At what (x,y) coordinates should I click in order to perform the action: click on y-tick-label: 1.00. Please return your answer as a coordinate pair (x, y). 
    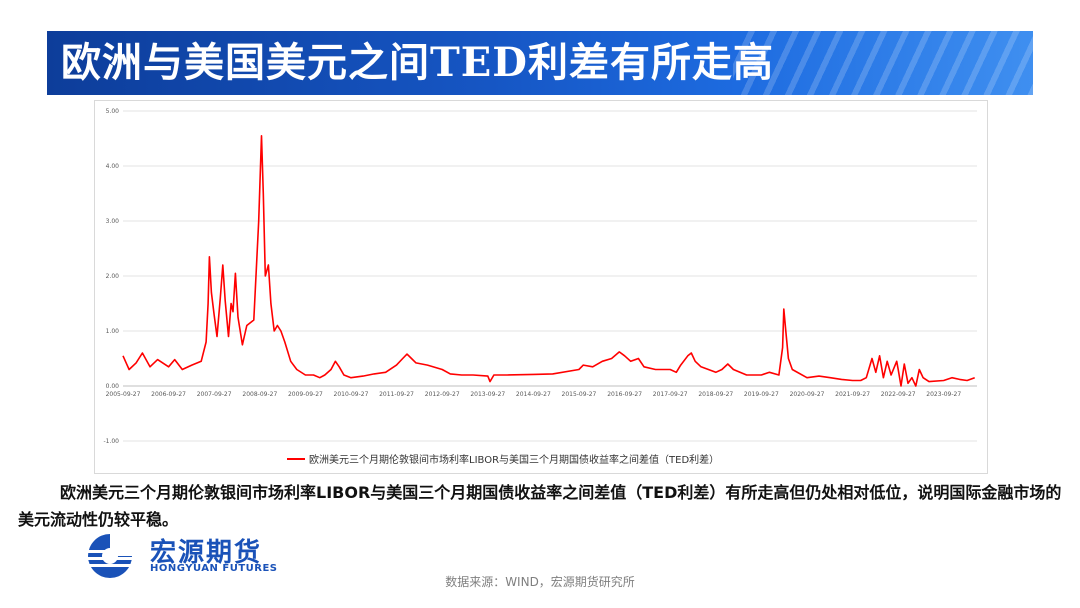
    Looking at the image, I should click on (113, 331).